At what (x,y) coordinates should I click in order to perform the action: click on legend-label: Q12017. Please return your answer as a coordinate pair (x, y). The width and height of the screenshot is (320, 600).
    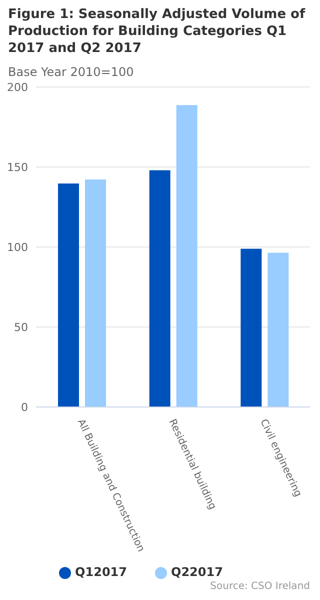
    Looking at the image, I should click on (101, 572).